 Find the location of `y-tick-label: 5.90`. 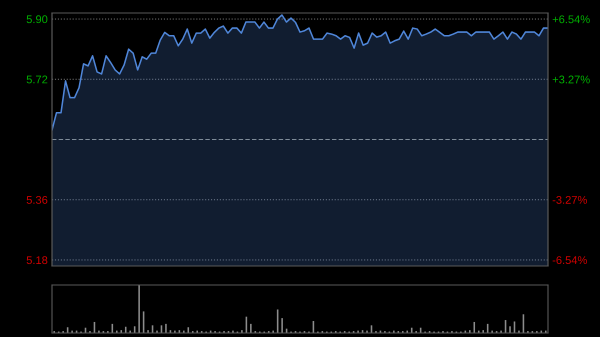

y-tick-label: 5.90 is located at coordinates (37, 19).